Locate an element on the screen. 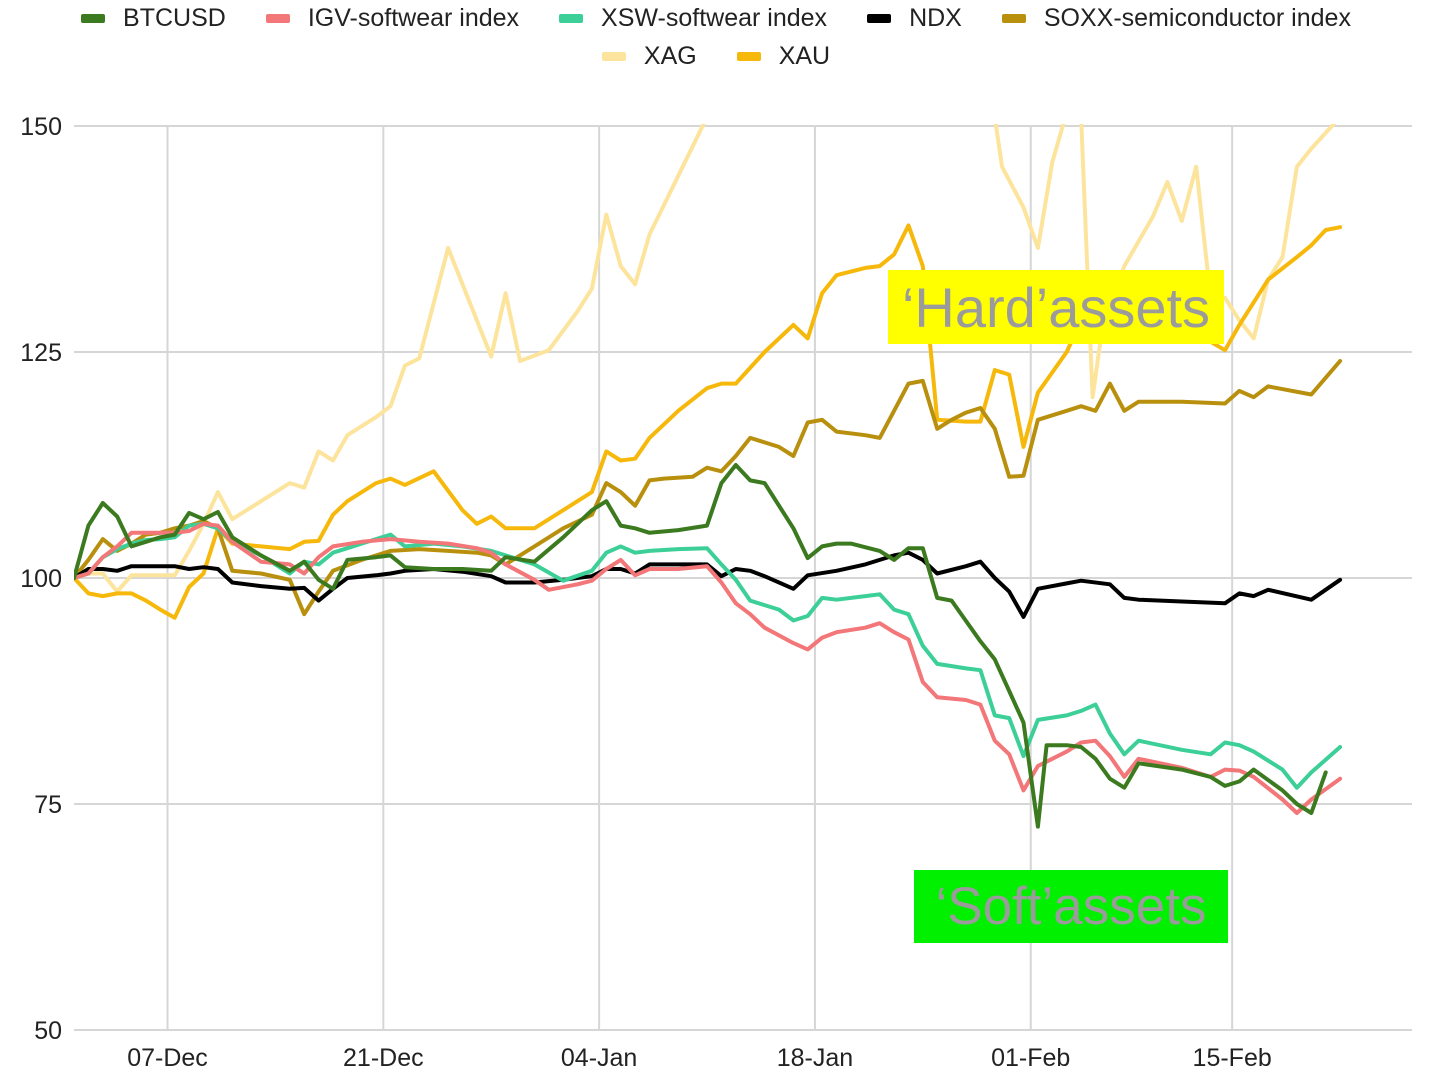  series-line-ndx is located at coordinates (708, 584).